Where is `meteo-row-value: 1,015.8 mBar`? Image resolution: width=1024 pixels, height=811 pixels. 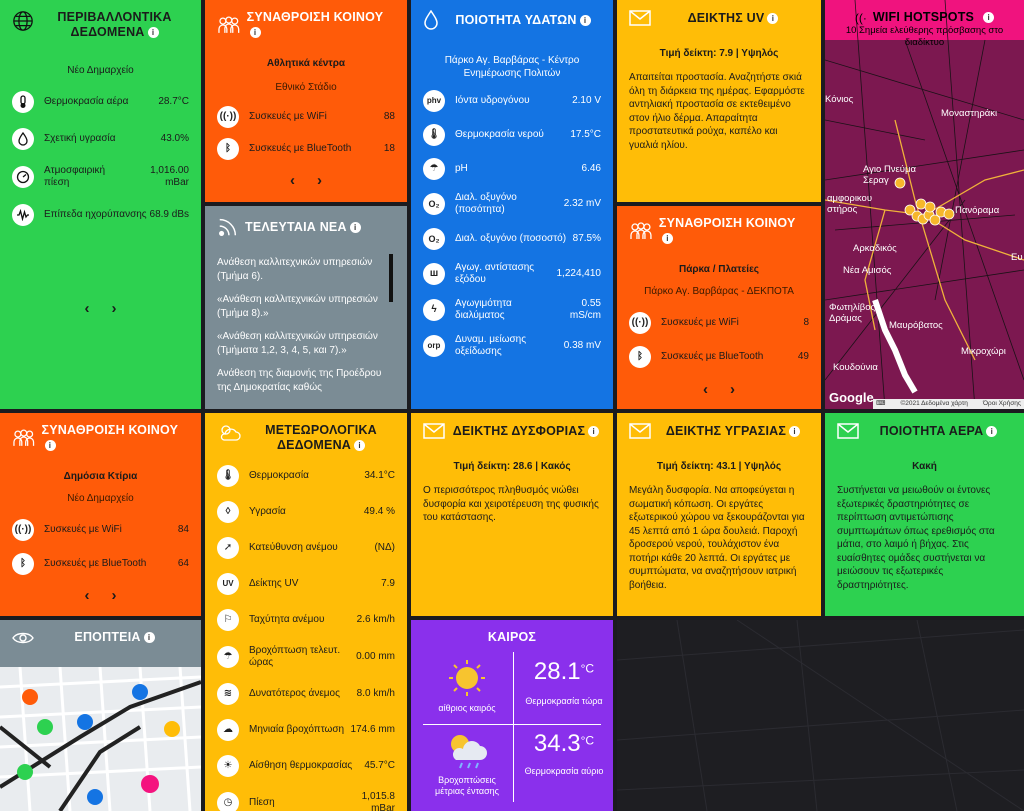
meteo-row-value: 1,015.8 mBar is located at coordinates (378, 801).